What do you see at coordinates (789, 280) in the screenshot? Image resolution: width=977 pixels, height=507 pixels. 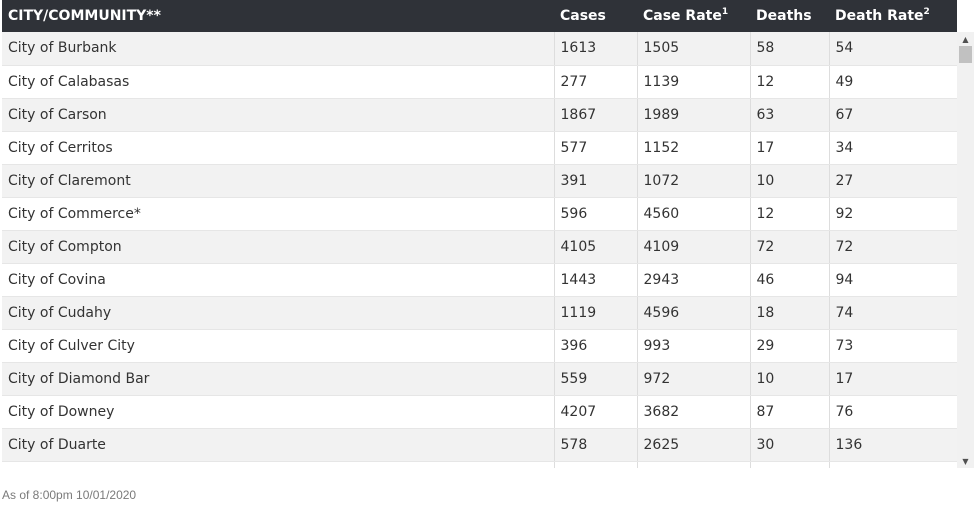 I see `cell-deaths: 46` at bounding box center [789, 280].